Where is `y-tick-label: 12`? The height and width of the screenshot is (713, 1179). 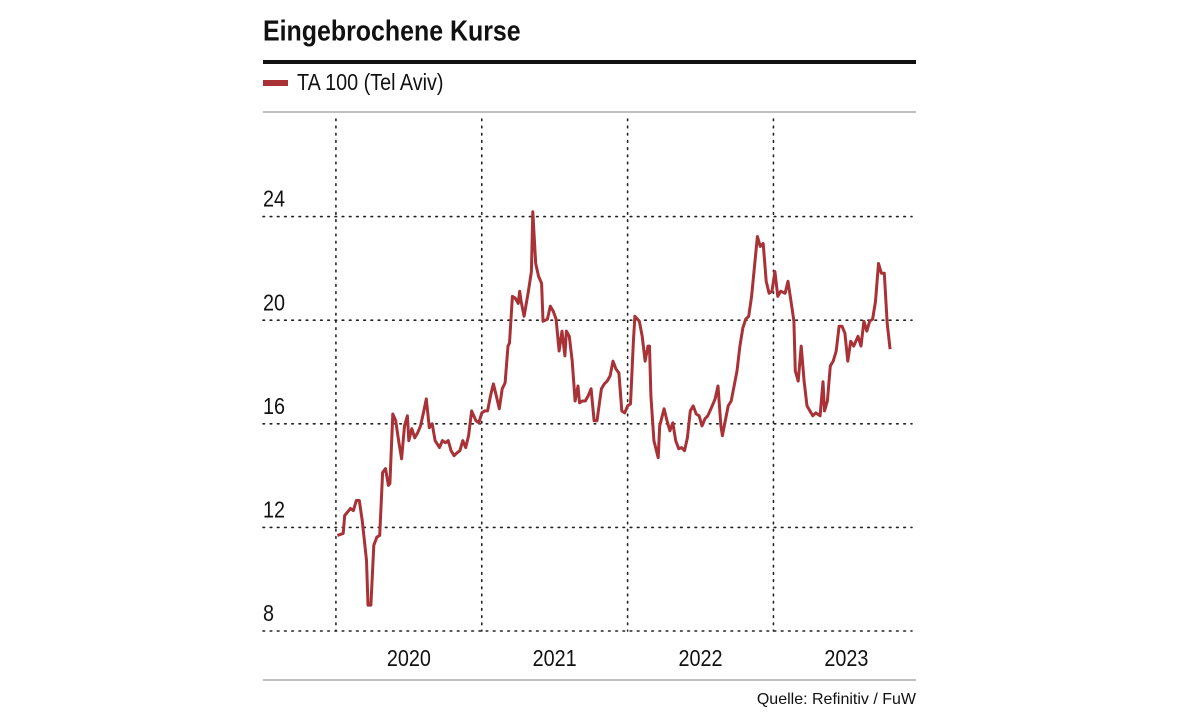 y-tick-label: 12 is located at coordinates (274, 510).